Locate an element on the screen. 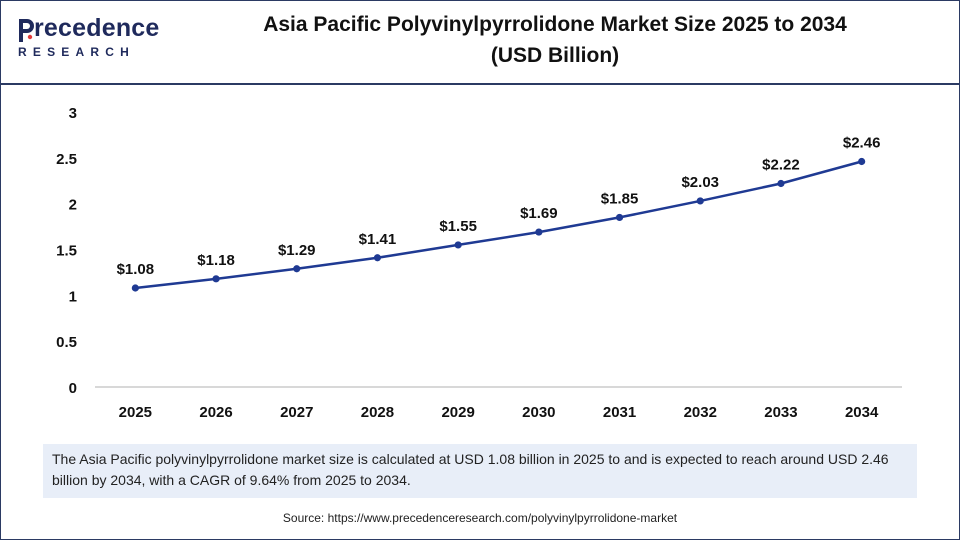 This screenshot has height=540, width=960. data-label: $1.41 is located at coordinates (378, 239).